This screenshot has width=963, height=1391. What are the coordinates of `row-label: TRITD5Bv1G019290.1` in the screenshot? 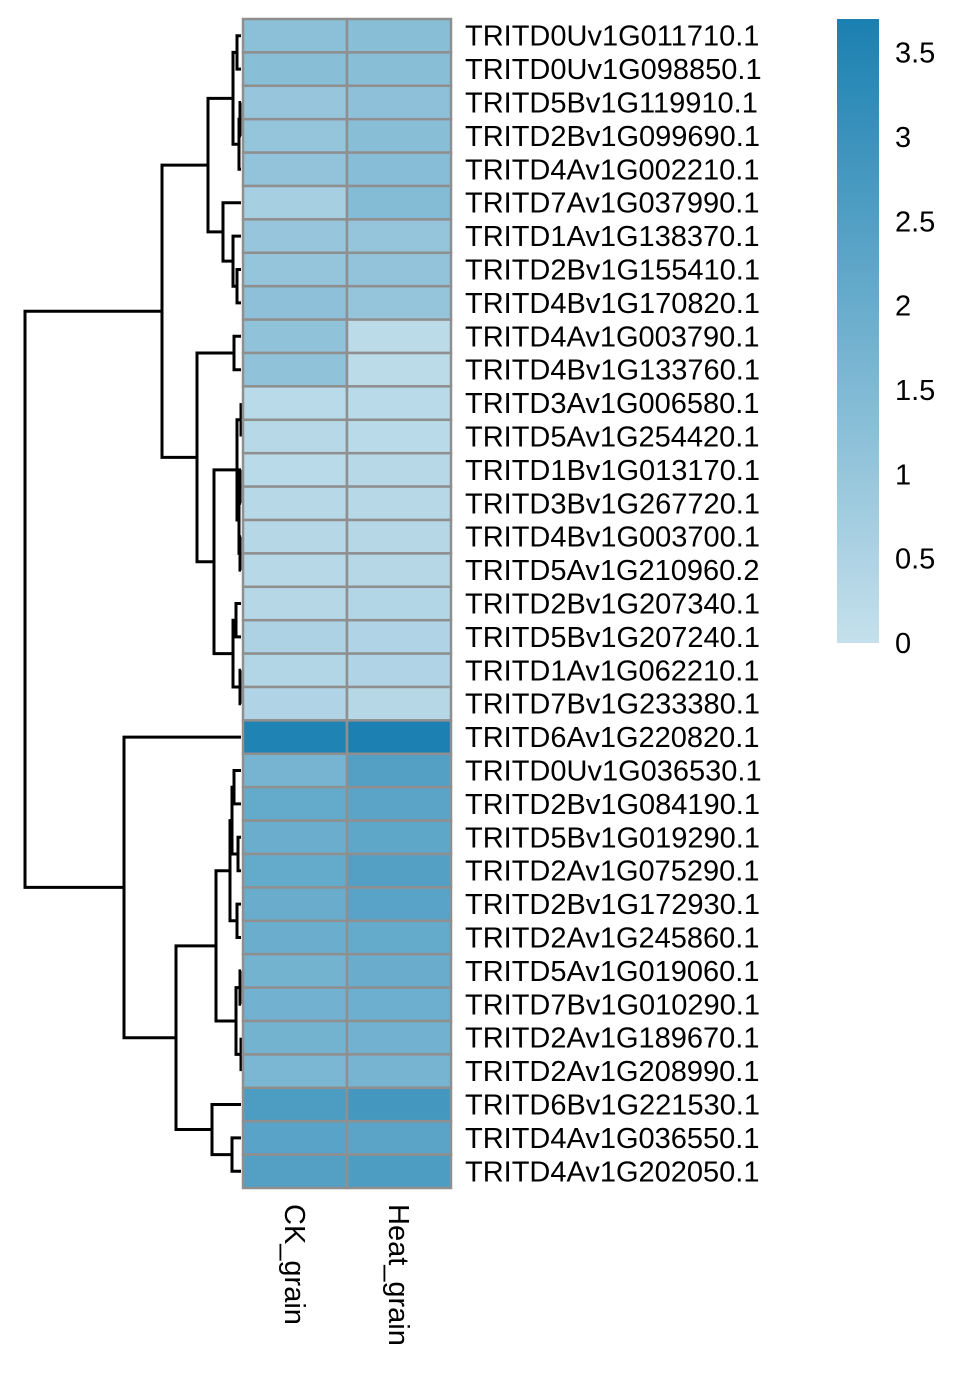 It's located at (612, 838).